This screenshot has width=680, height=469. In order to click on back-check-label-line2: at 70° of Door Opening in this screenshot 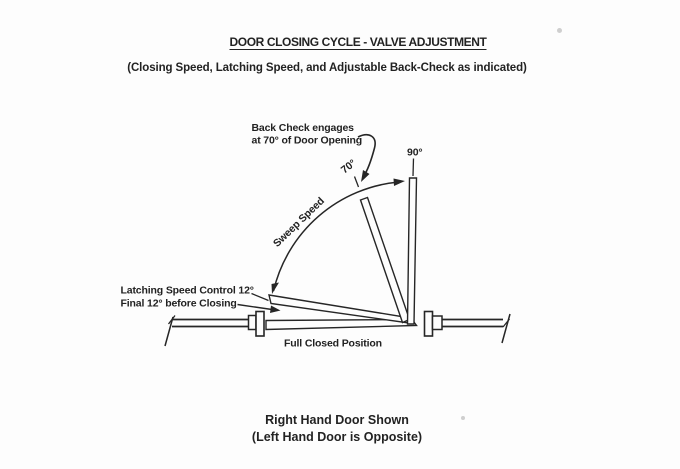, I will do `click(307, 141)`.